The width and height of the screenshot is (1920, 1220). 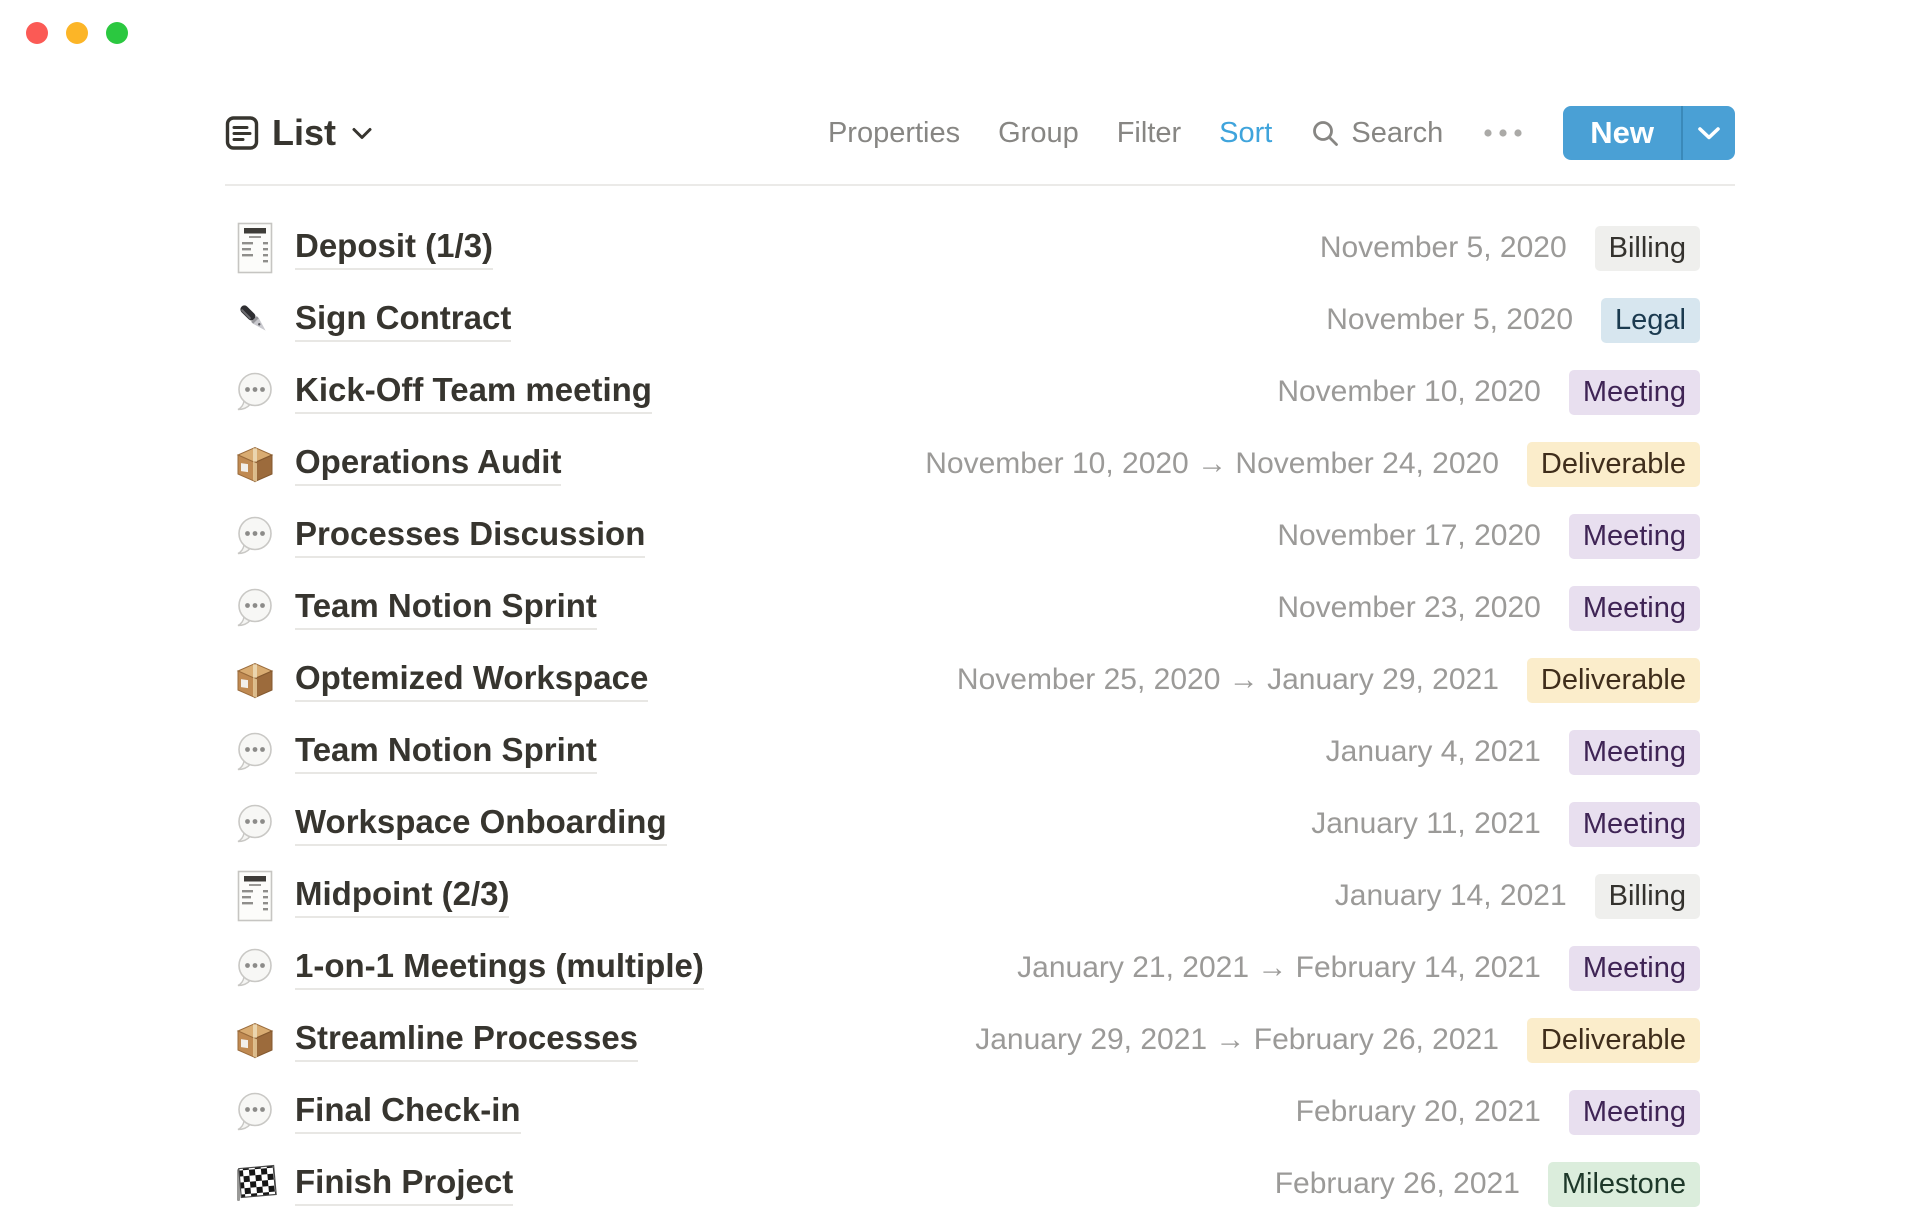 What do you see at coordinates (37, 33) in the screenshot?
I see `close-window-button` at bounding box center [37, 33].